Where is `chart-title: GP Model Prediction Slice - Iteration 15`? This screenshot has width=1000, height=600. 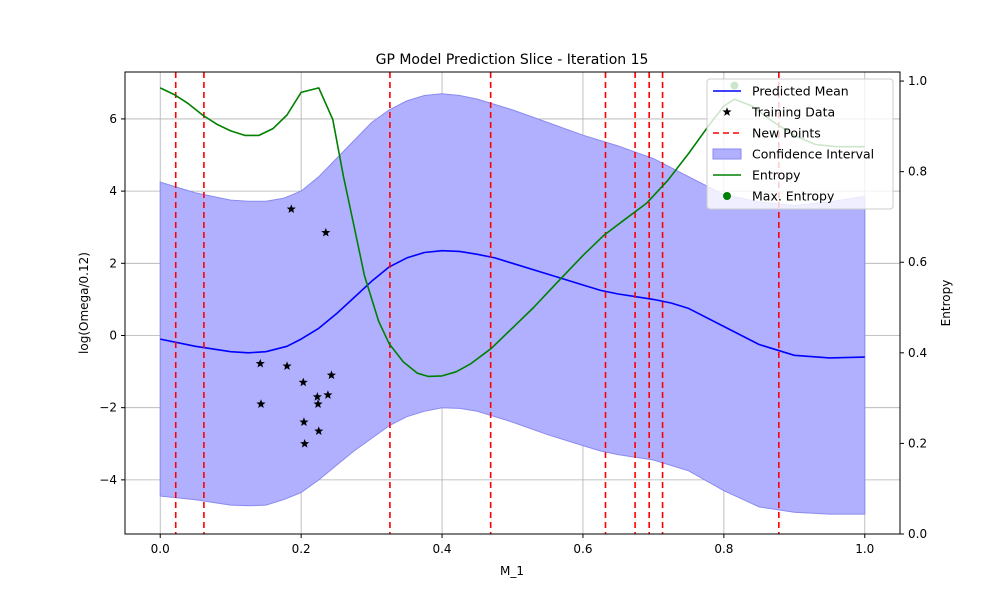 chart-title: GP Model Prediction Slice - Iteration 15 is located at coordinates (512, 60).